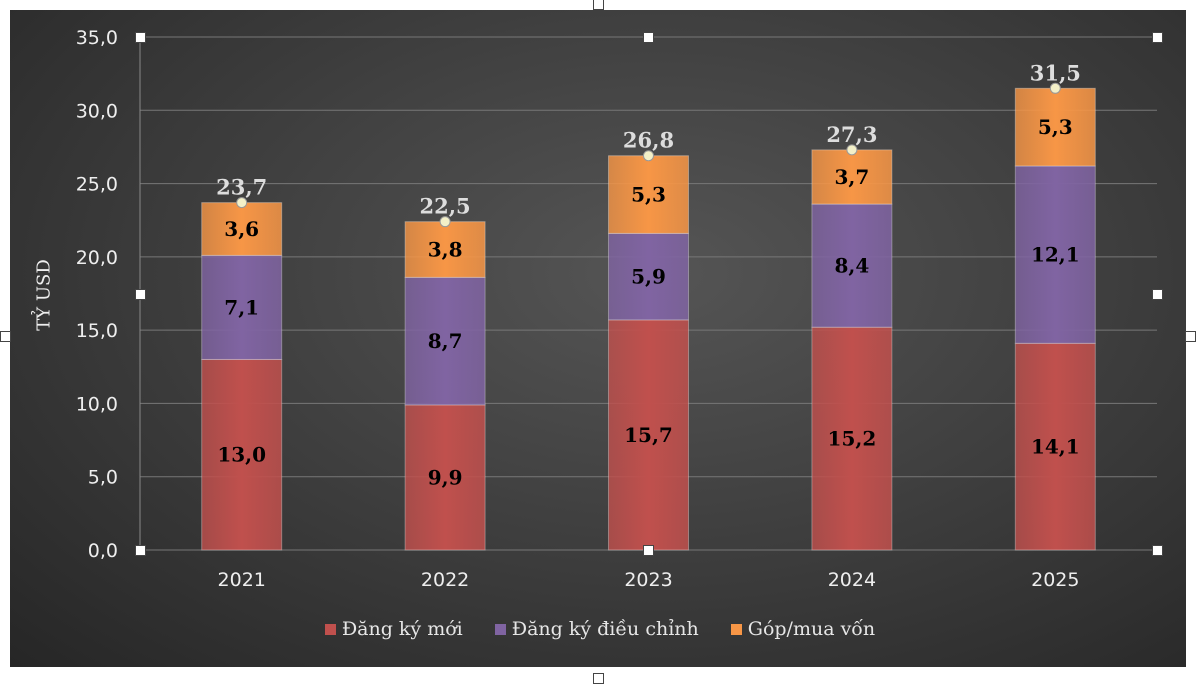  I want to click on data-label: 15,7, so click(648, 435).